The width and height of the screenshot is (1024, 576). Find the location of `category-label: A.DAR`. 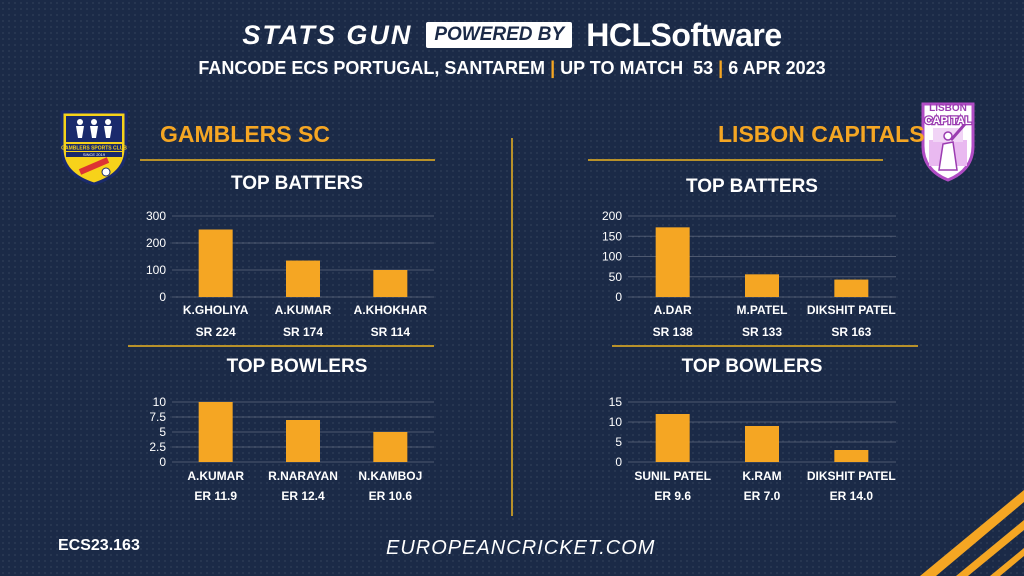

category-label: A.DAR is located at coordinates (673, 310).